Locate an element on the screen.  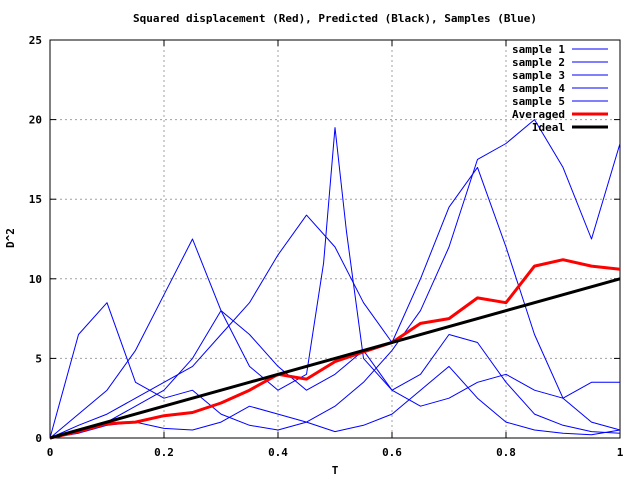
y-tick-label: 10 is located at coordinates (35, 279).